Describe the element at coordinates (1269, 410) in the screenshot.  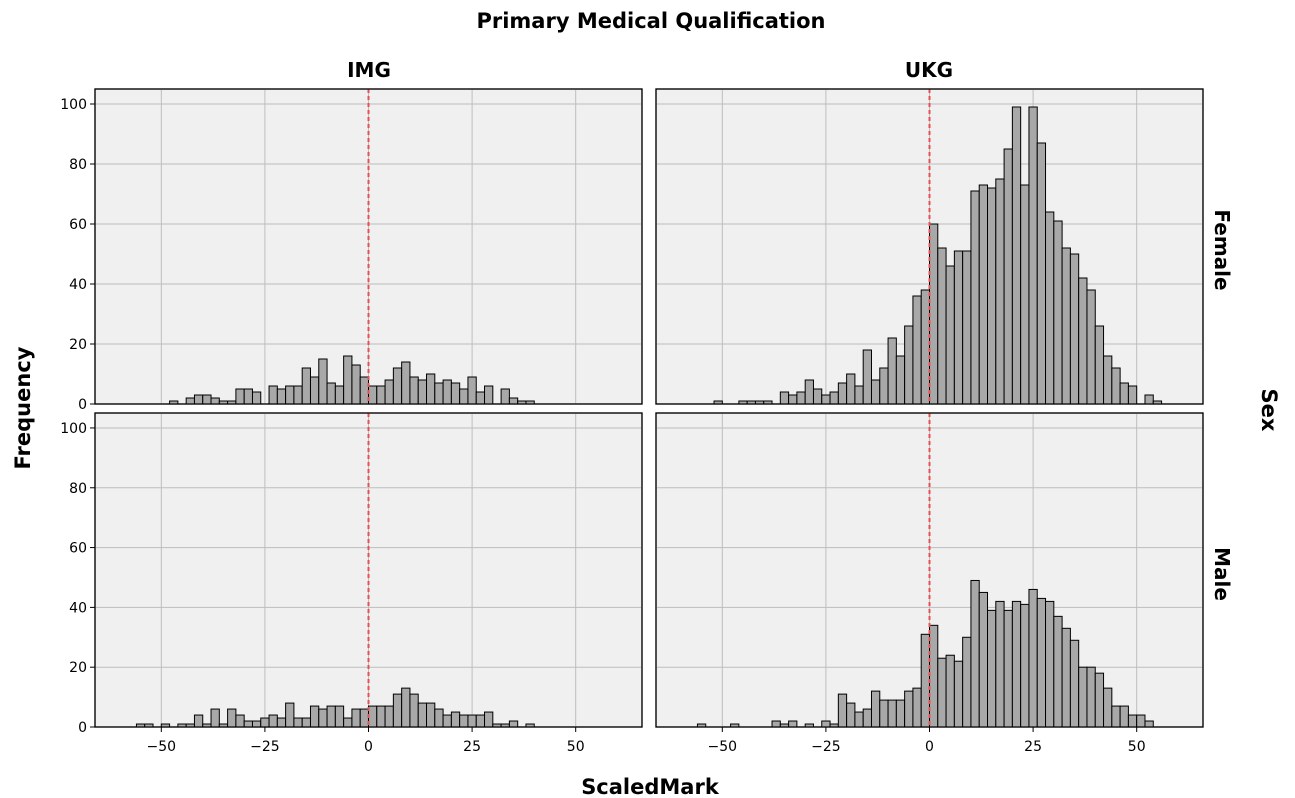
I see `row-facet-title: Sex` at that location.